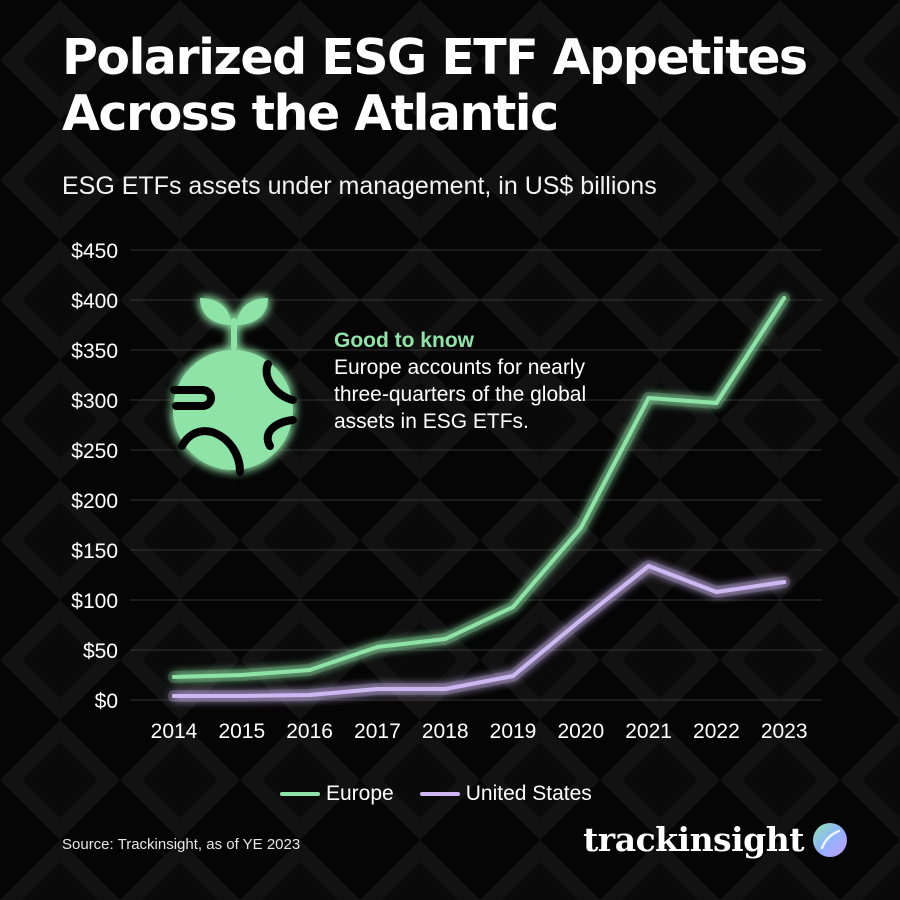 The height and width of the screenshot is (900, 900). Describe the element at coordinates (94, 451) in the screenshot. I see `y-tick-label: $250` at that location.